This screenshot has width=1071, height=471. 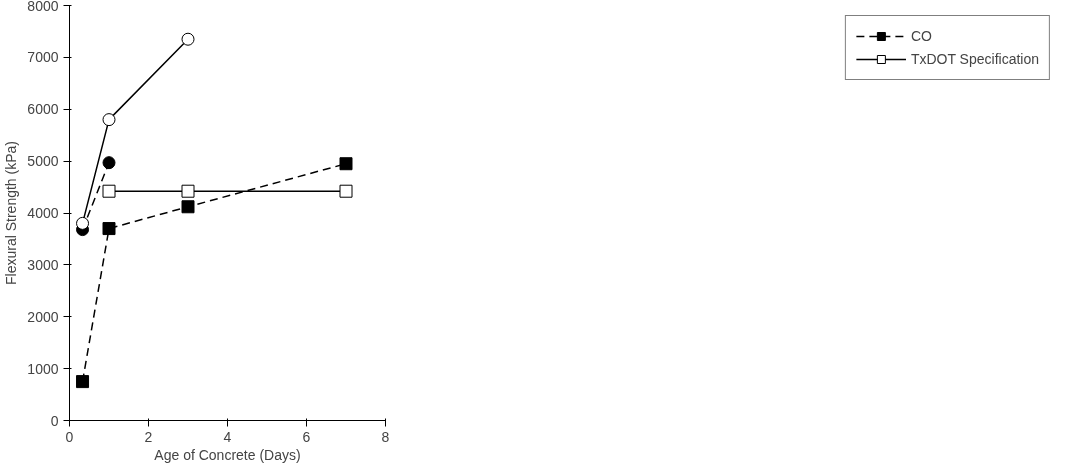 What do you see at coordinates (921, 36) in the screenshot?
I see `legend-label: CO` at bounding box center [921, 36].